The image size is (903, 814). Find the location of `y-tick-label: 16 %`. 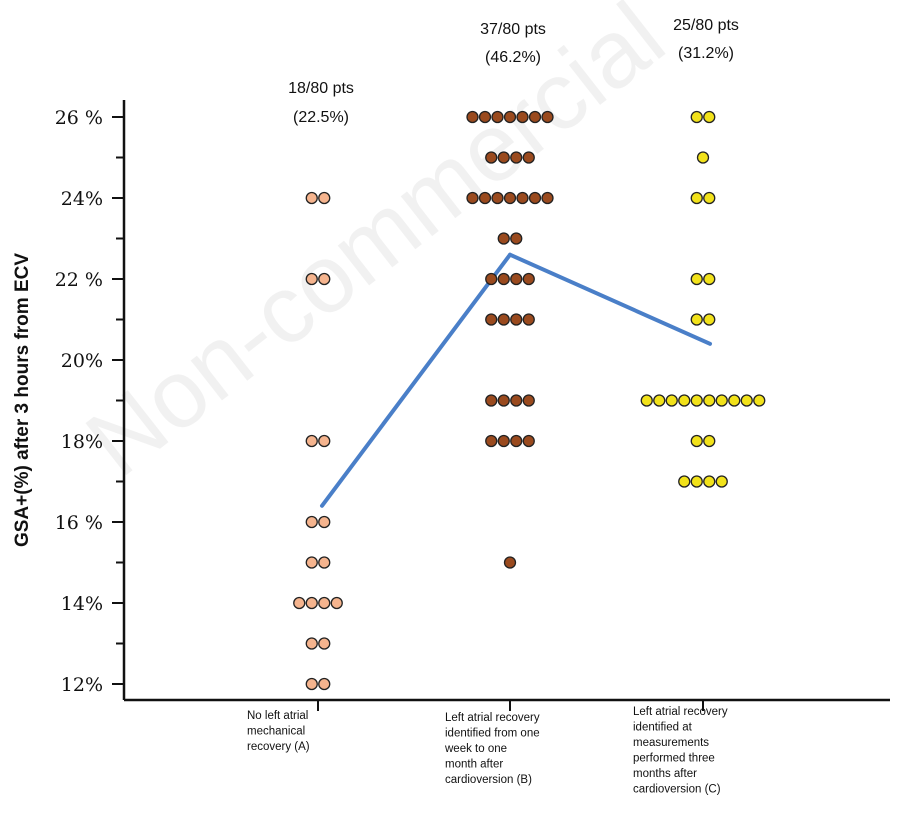

y-tick-label: 16 % is located at coordinates (79, 523).